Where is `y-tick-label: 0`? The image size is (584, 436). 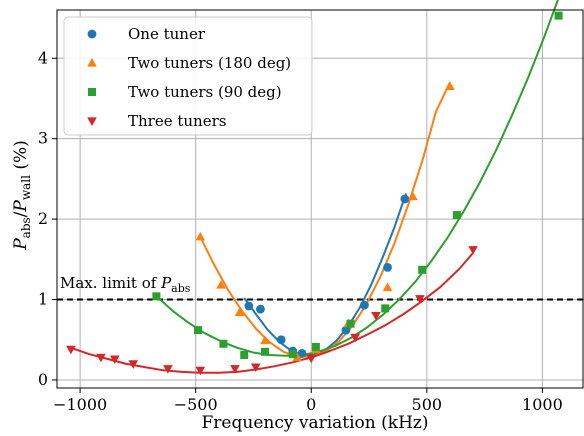 y-tick-label: 0 is located at coordinates (43, 379).